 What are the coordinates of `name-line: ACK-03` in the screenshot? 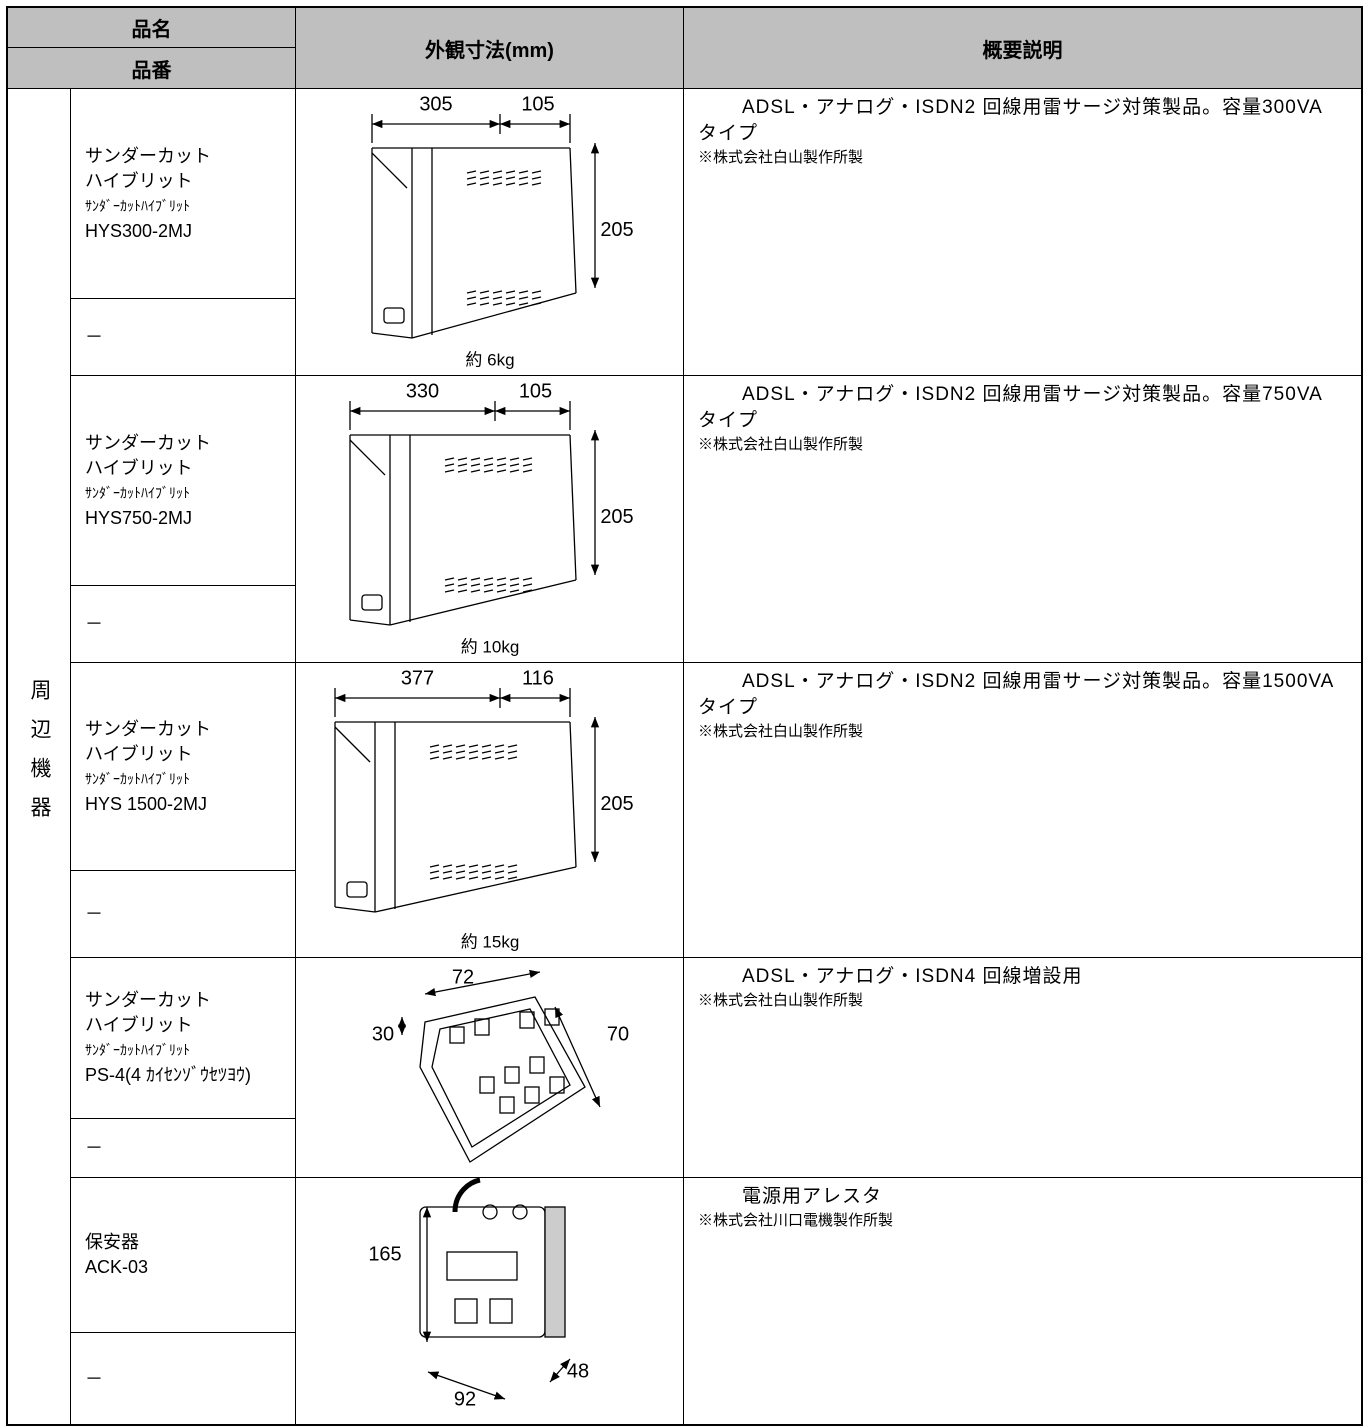 It's located at (117, 1267).